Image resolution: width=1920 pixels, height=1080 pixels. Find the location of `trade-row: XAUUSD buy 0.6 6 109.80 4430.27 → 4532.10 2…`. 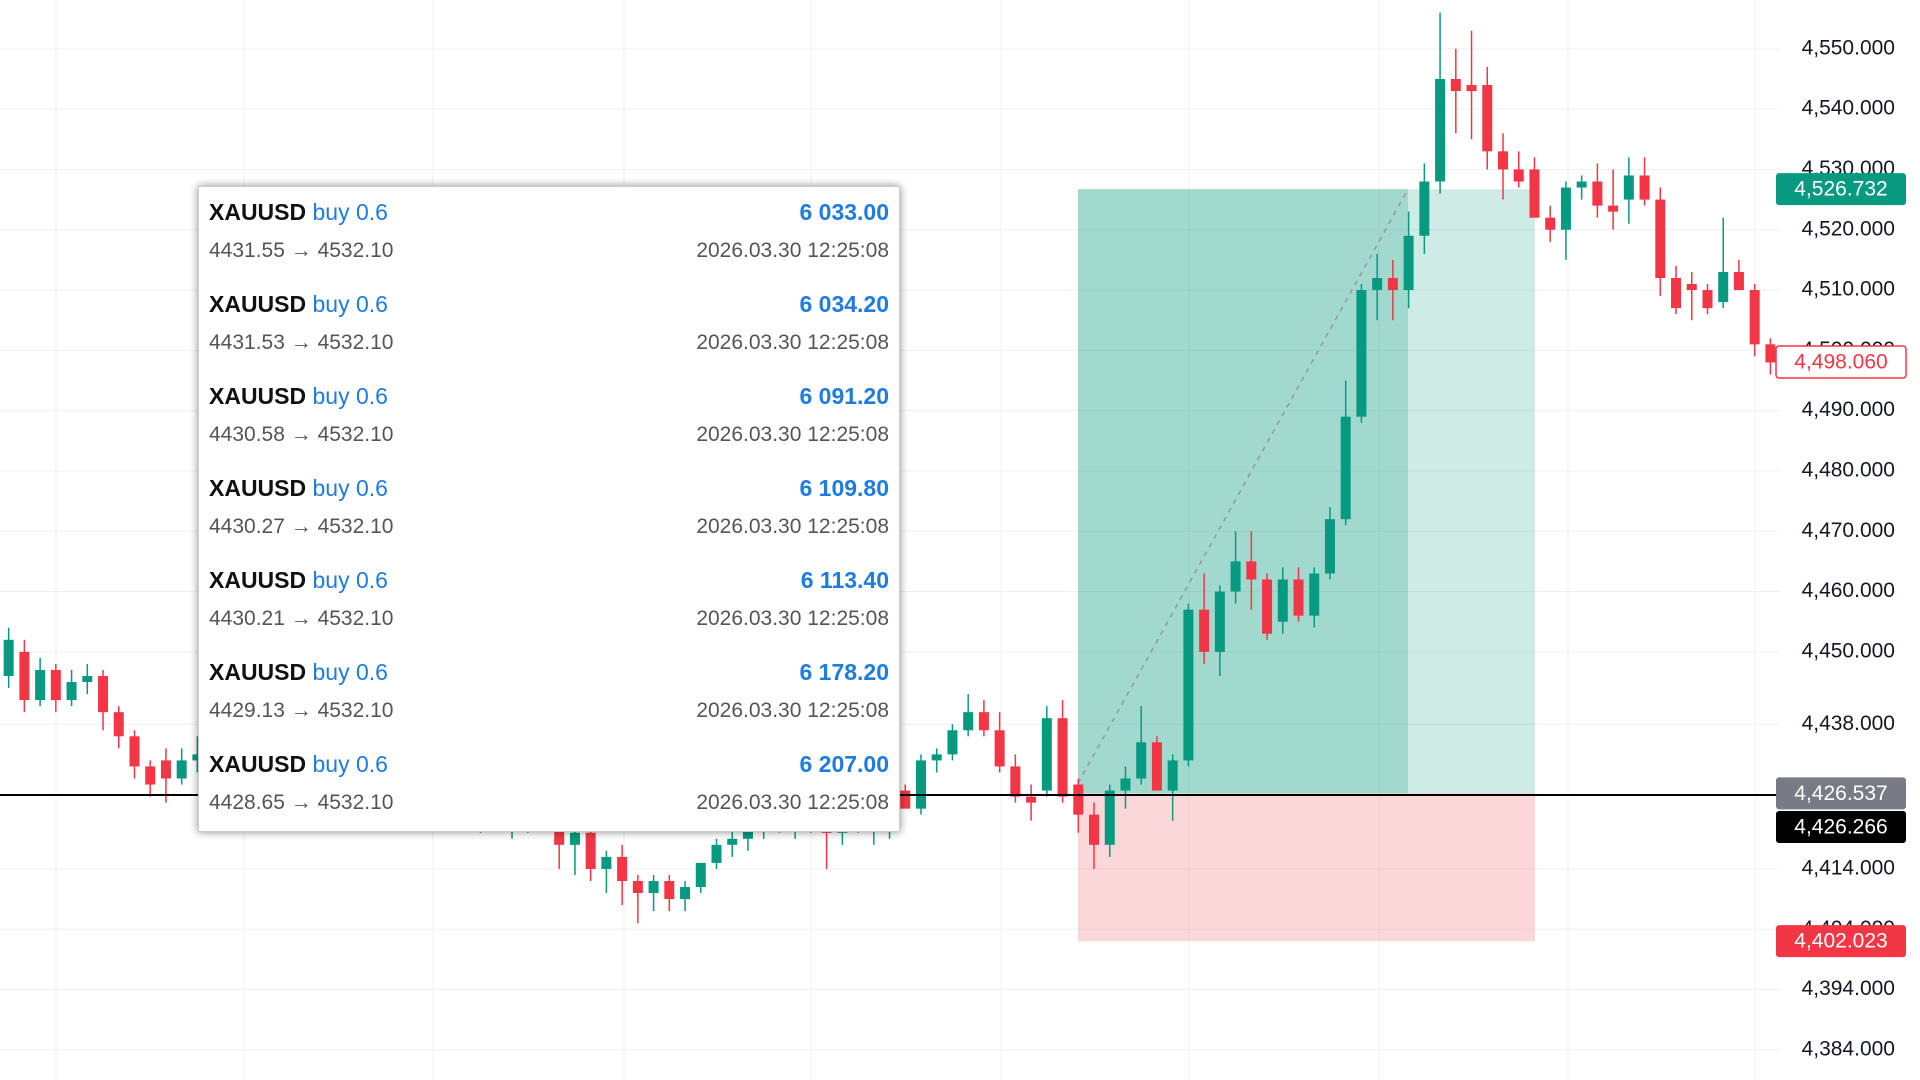

trade-row: XAUUSD buy 0.6 6 109.80 4430.27 → 4532.10 2… is located at coordinates (549, 513).